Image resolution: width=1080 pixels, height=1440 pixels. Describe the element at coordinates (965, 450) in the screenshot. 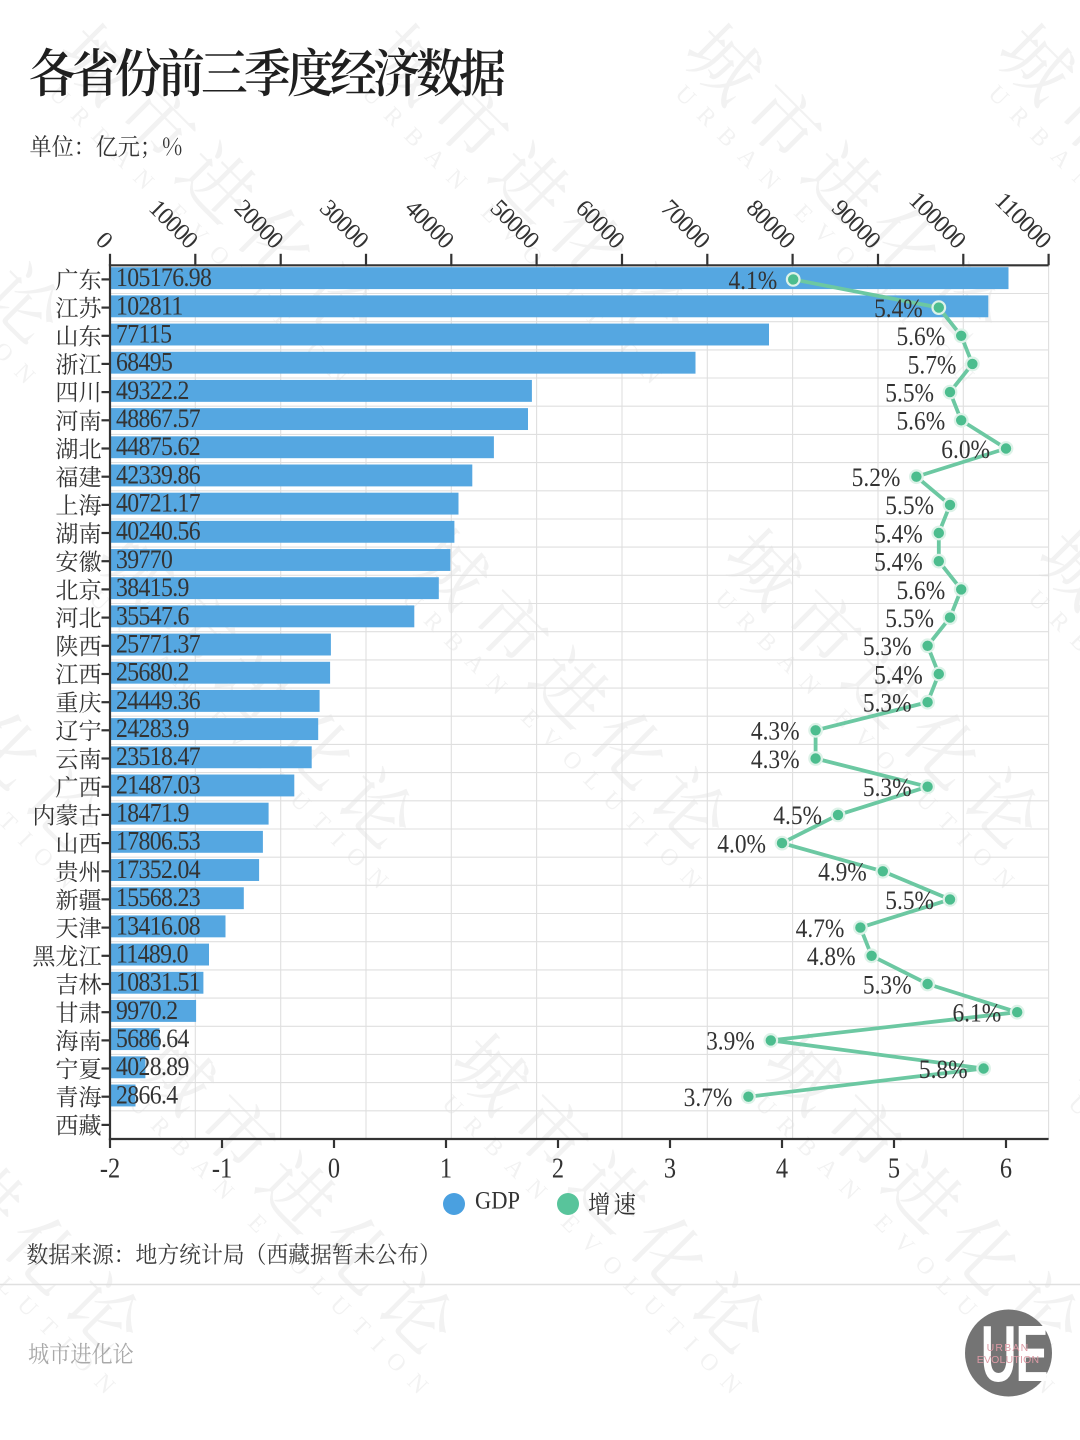

I see `svg-text: 6.0%` at that location.